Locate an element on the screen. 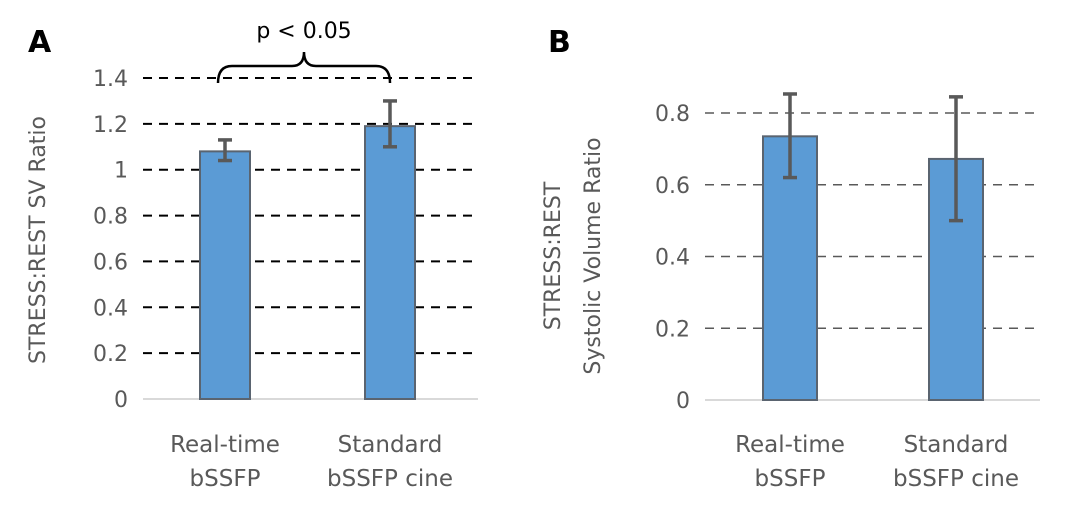 This screenshot has height=516, width=1070. y-axis-label: STRESS:REST is located at coordinates (553, 255).